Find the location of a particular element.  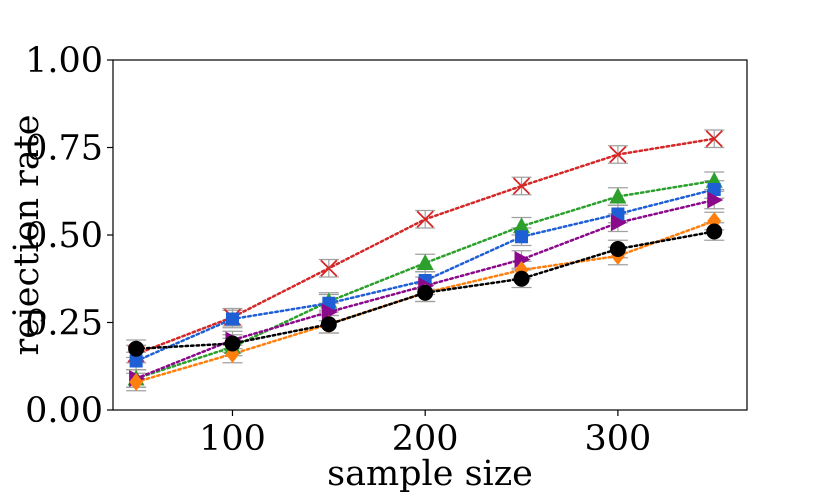

y-tick-label: 0.50 is located at coordinates (64, 236).